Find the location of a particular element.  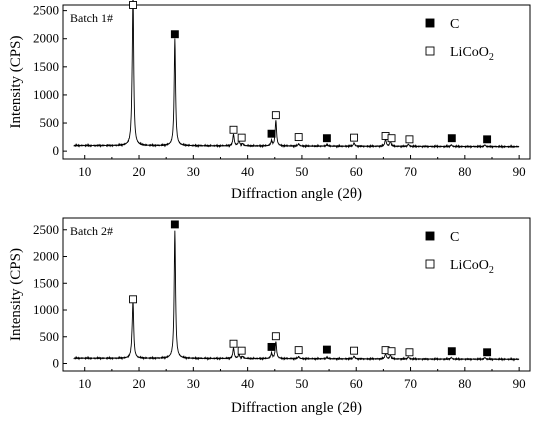

batch-label: Batch 1# is located at coordinates (91, 18).